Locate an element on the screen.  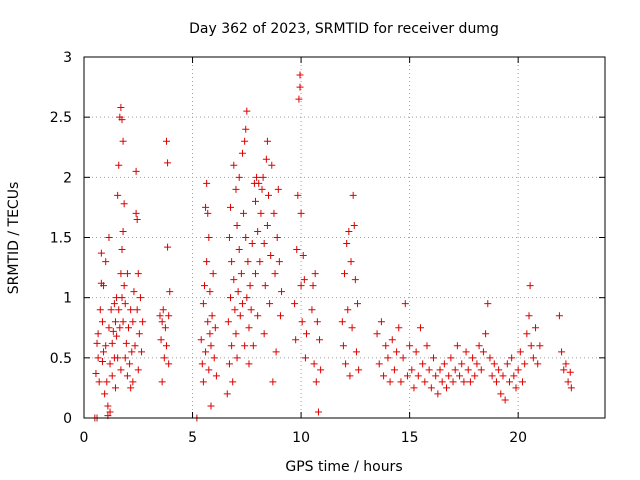
x-tick-label: 0 is located at coordinates (84, 438).